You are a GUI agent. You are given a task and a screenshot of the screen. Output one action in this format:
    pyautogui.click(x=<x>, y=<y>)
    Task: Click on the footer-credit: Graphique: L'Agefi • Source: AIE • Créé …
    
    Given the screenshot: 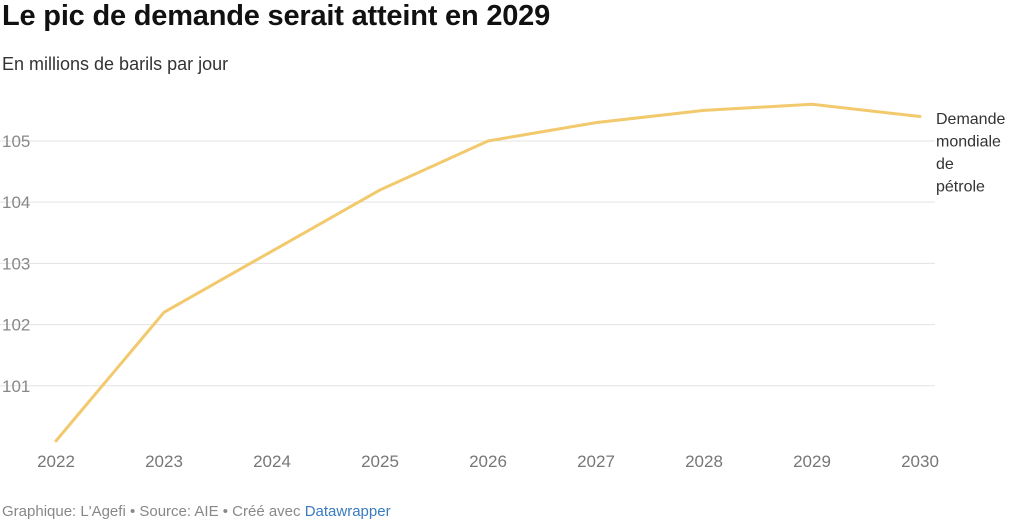 What is the action you would take?
    pyautogui.click(x=153, y=511)
    